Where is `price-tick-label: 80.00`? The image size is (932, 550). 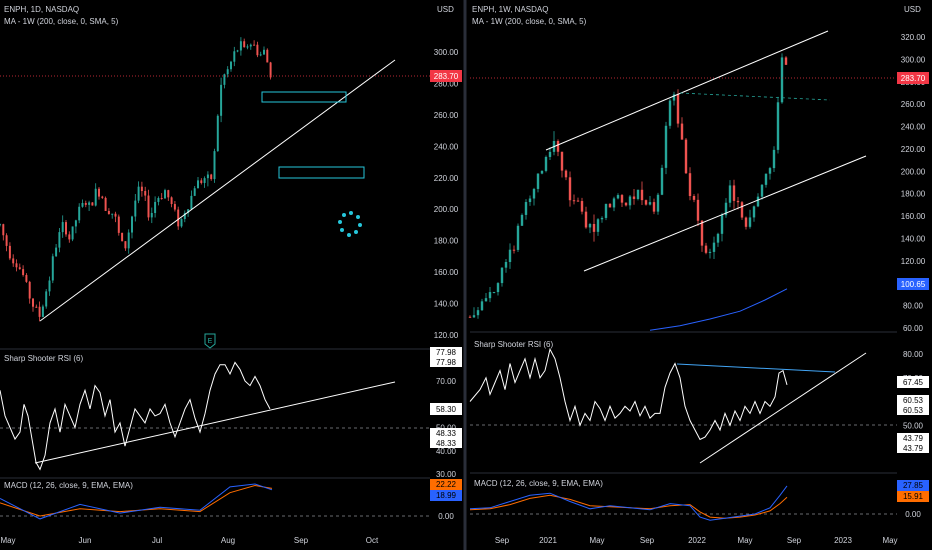
price-tick-label: 80.00 is located at coordinates (913, 306).